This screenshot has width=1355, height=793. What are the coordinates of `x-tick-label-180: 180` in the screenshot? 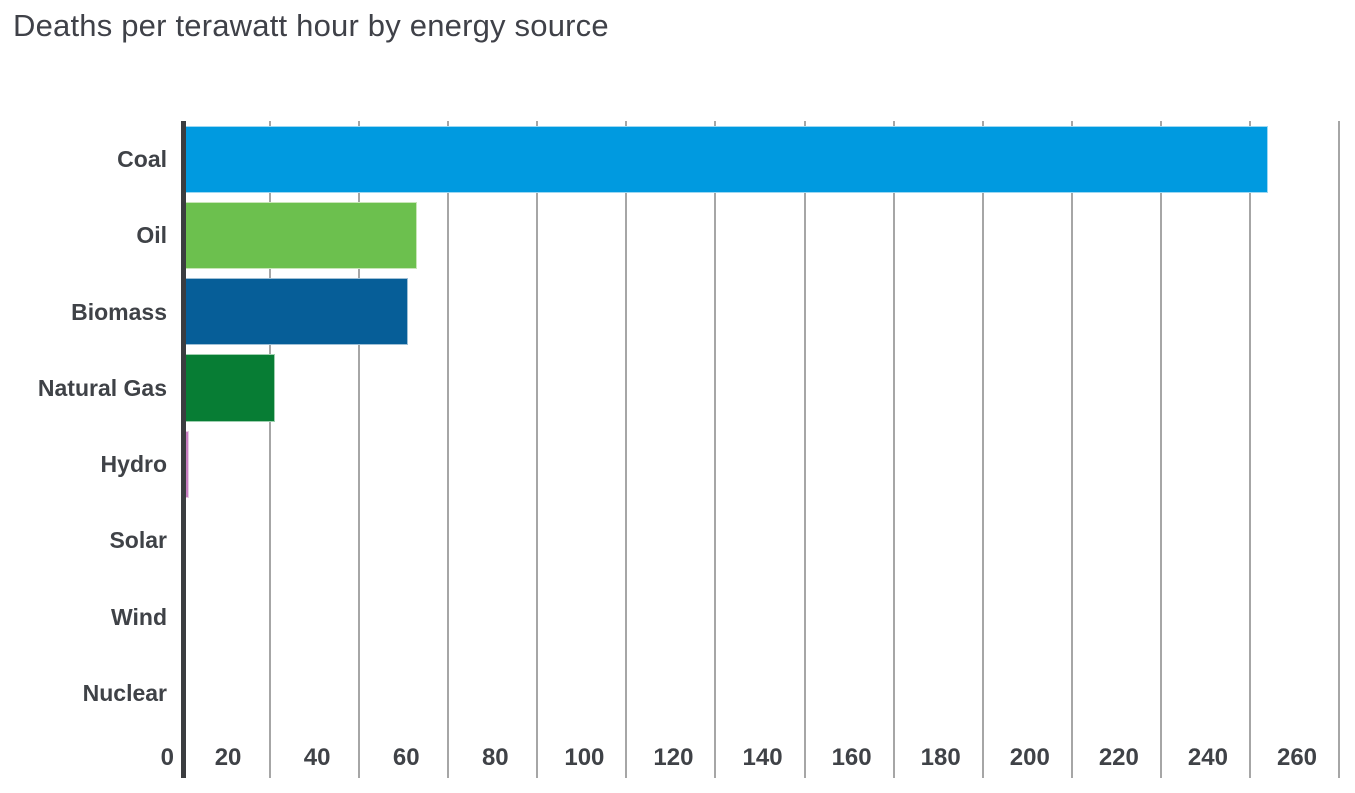 It's located at (940, 757).